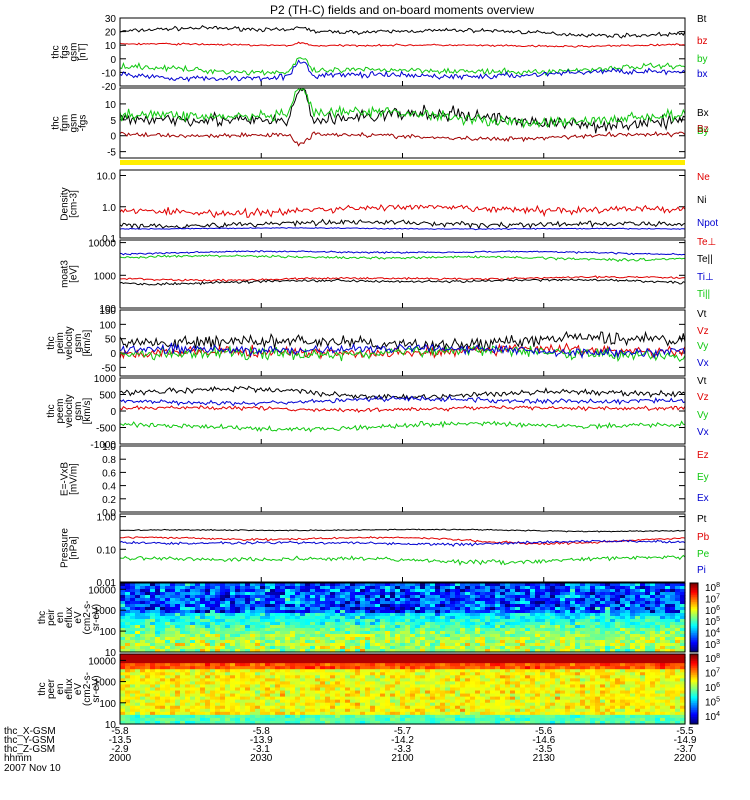  What do you see at coordinates (113, 60) in the screenshot?
I see `fgs-ytick-label: 0` at bounding box center [113, 60].